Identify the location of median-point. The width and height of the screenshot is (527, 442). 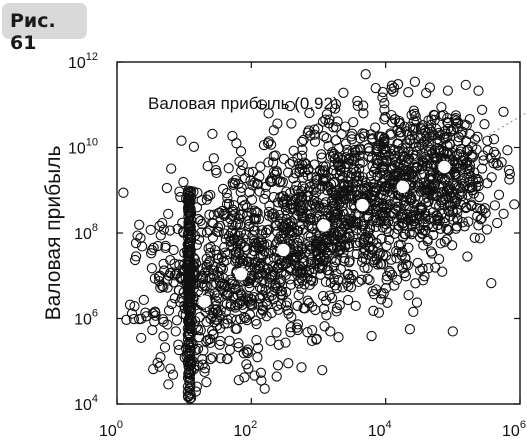
(283, 250).